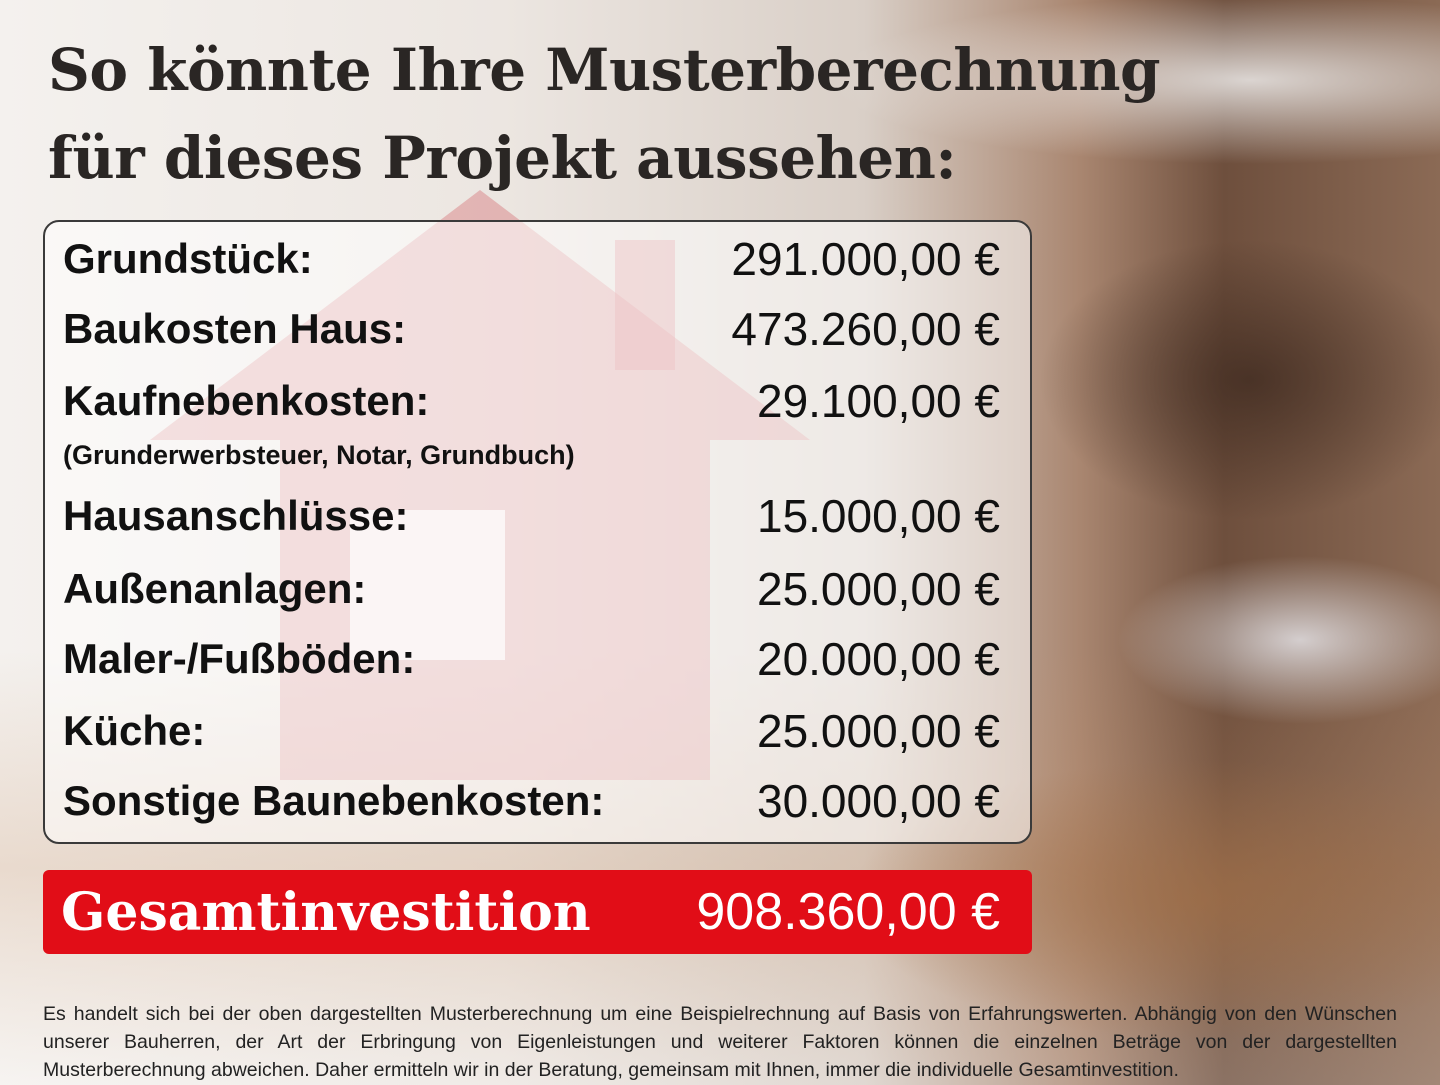  I want to click on cost-label: Baukosten Haus:, so click(235, 328).